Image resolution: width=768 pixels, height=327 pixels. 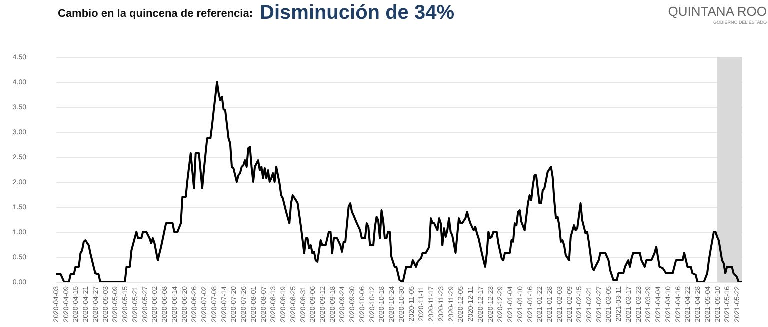 What do you see at coordinates (357, 13) in the screenshot?
I see `chart-subtitle: Disminución de 34%` at bounding box center [357, 13].